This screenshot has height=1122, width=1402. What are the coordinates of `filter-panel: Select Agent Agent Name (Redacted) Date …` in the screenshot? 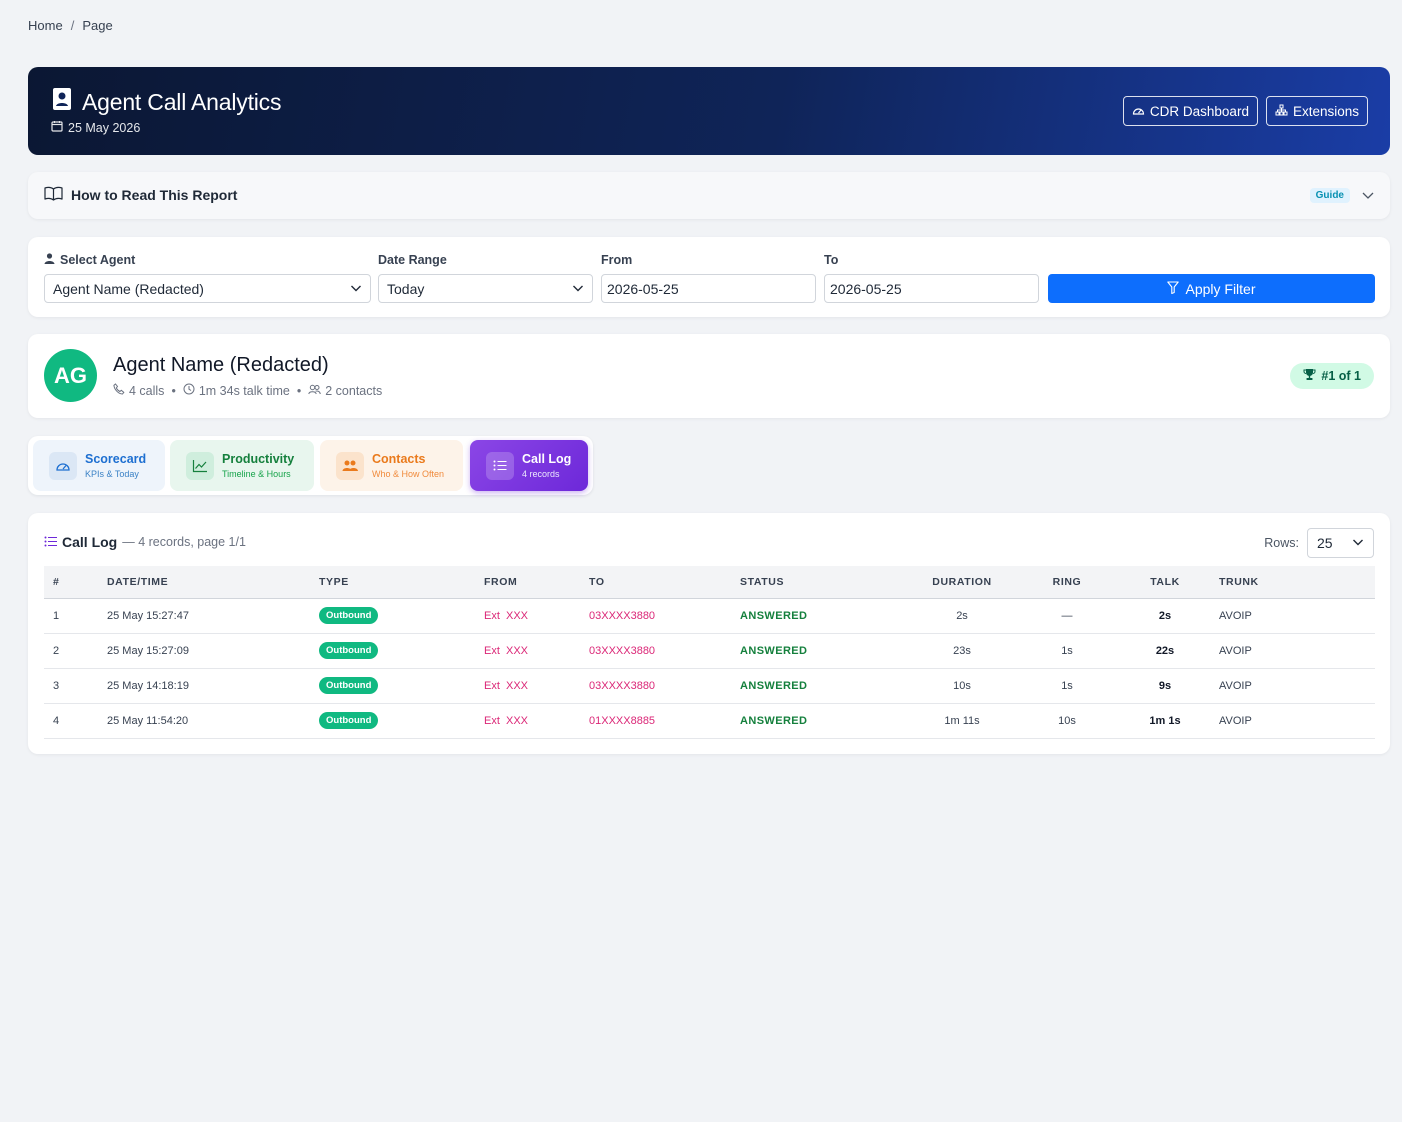 It's located at (709, 277).